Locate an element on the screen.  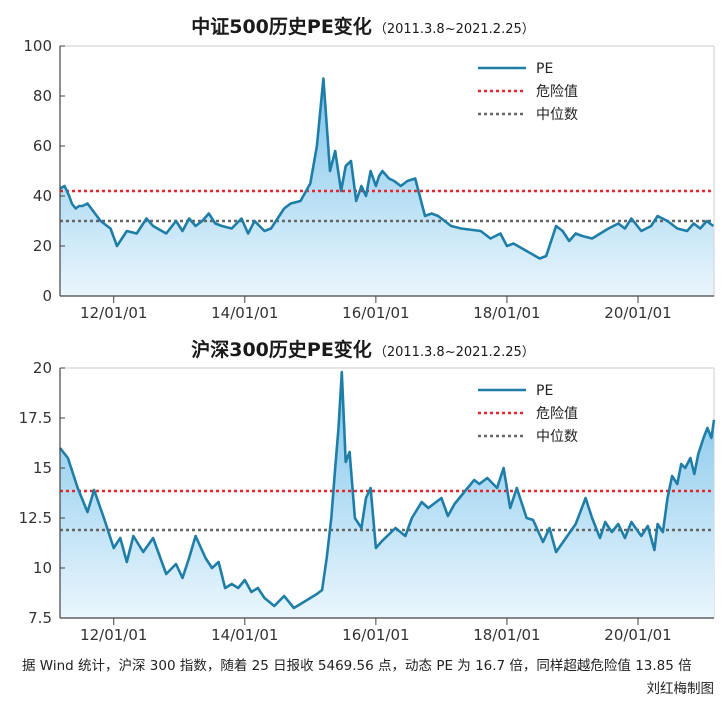
y-tick-label: 40 is located at coordinates (42, 196).